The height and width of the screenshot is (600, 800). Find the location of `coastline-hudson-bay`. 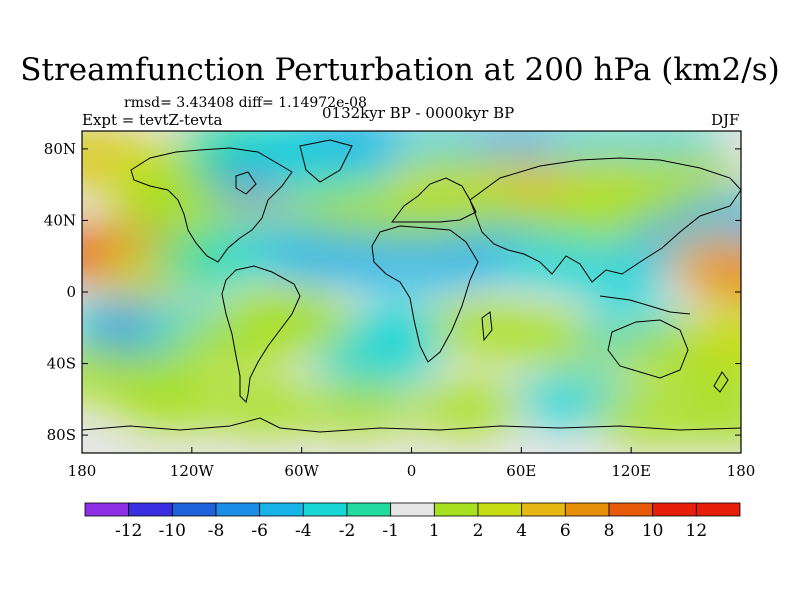

coastline-hudson-bay is located at coordinates (246, 183).